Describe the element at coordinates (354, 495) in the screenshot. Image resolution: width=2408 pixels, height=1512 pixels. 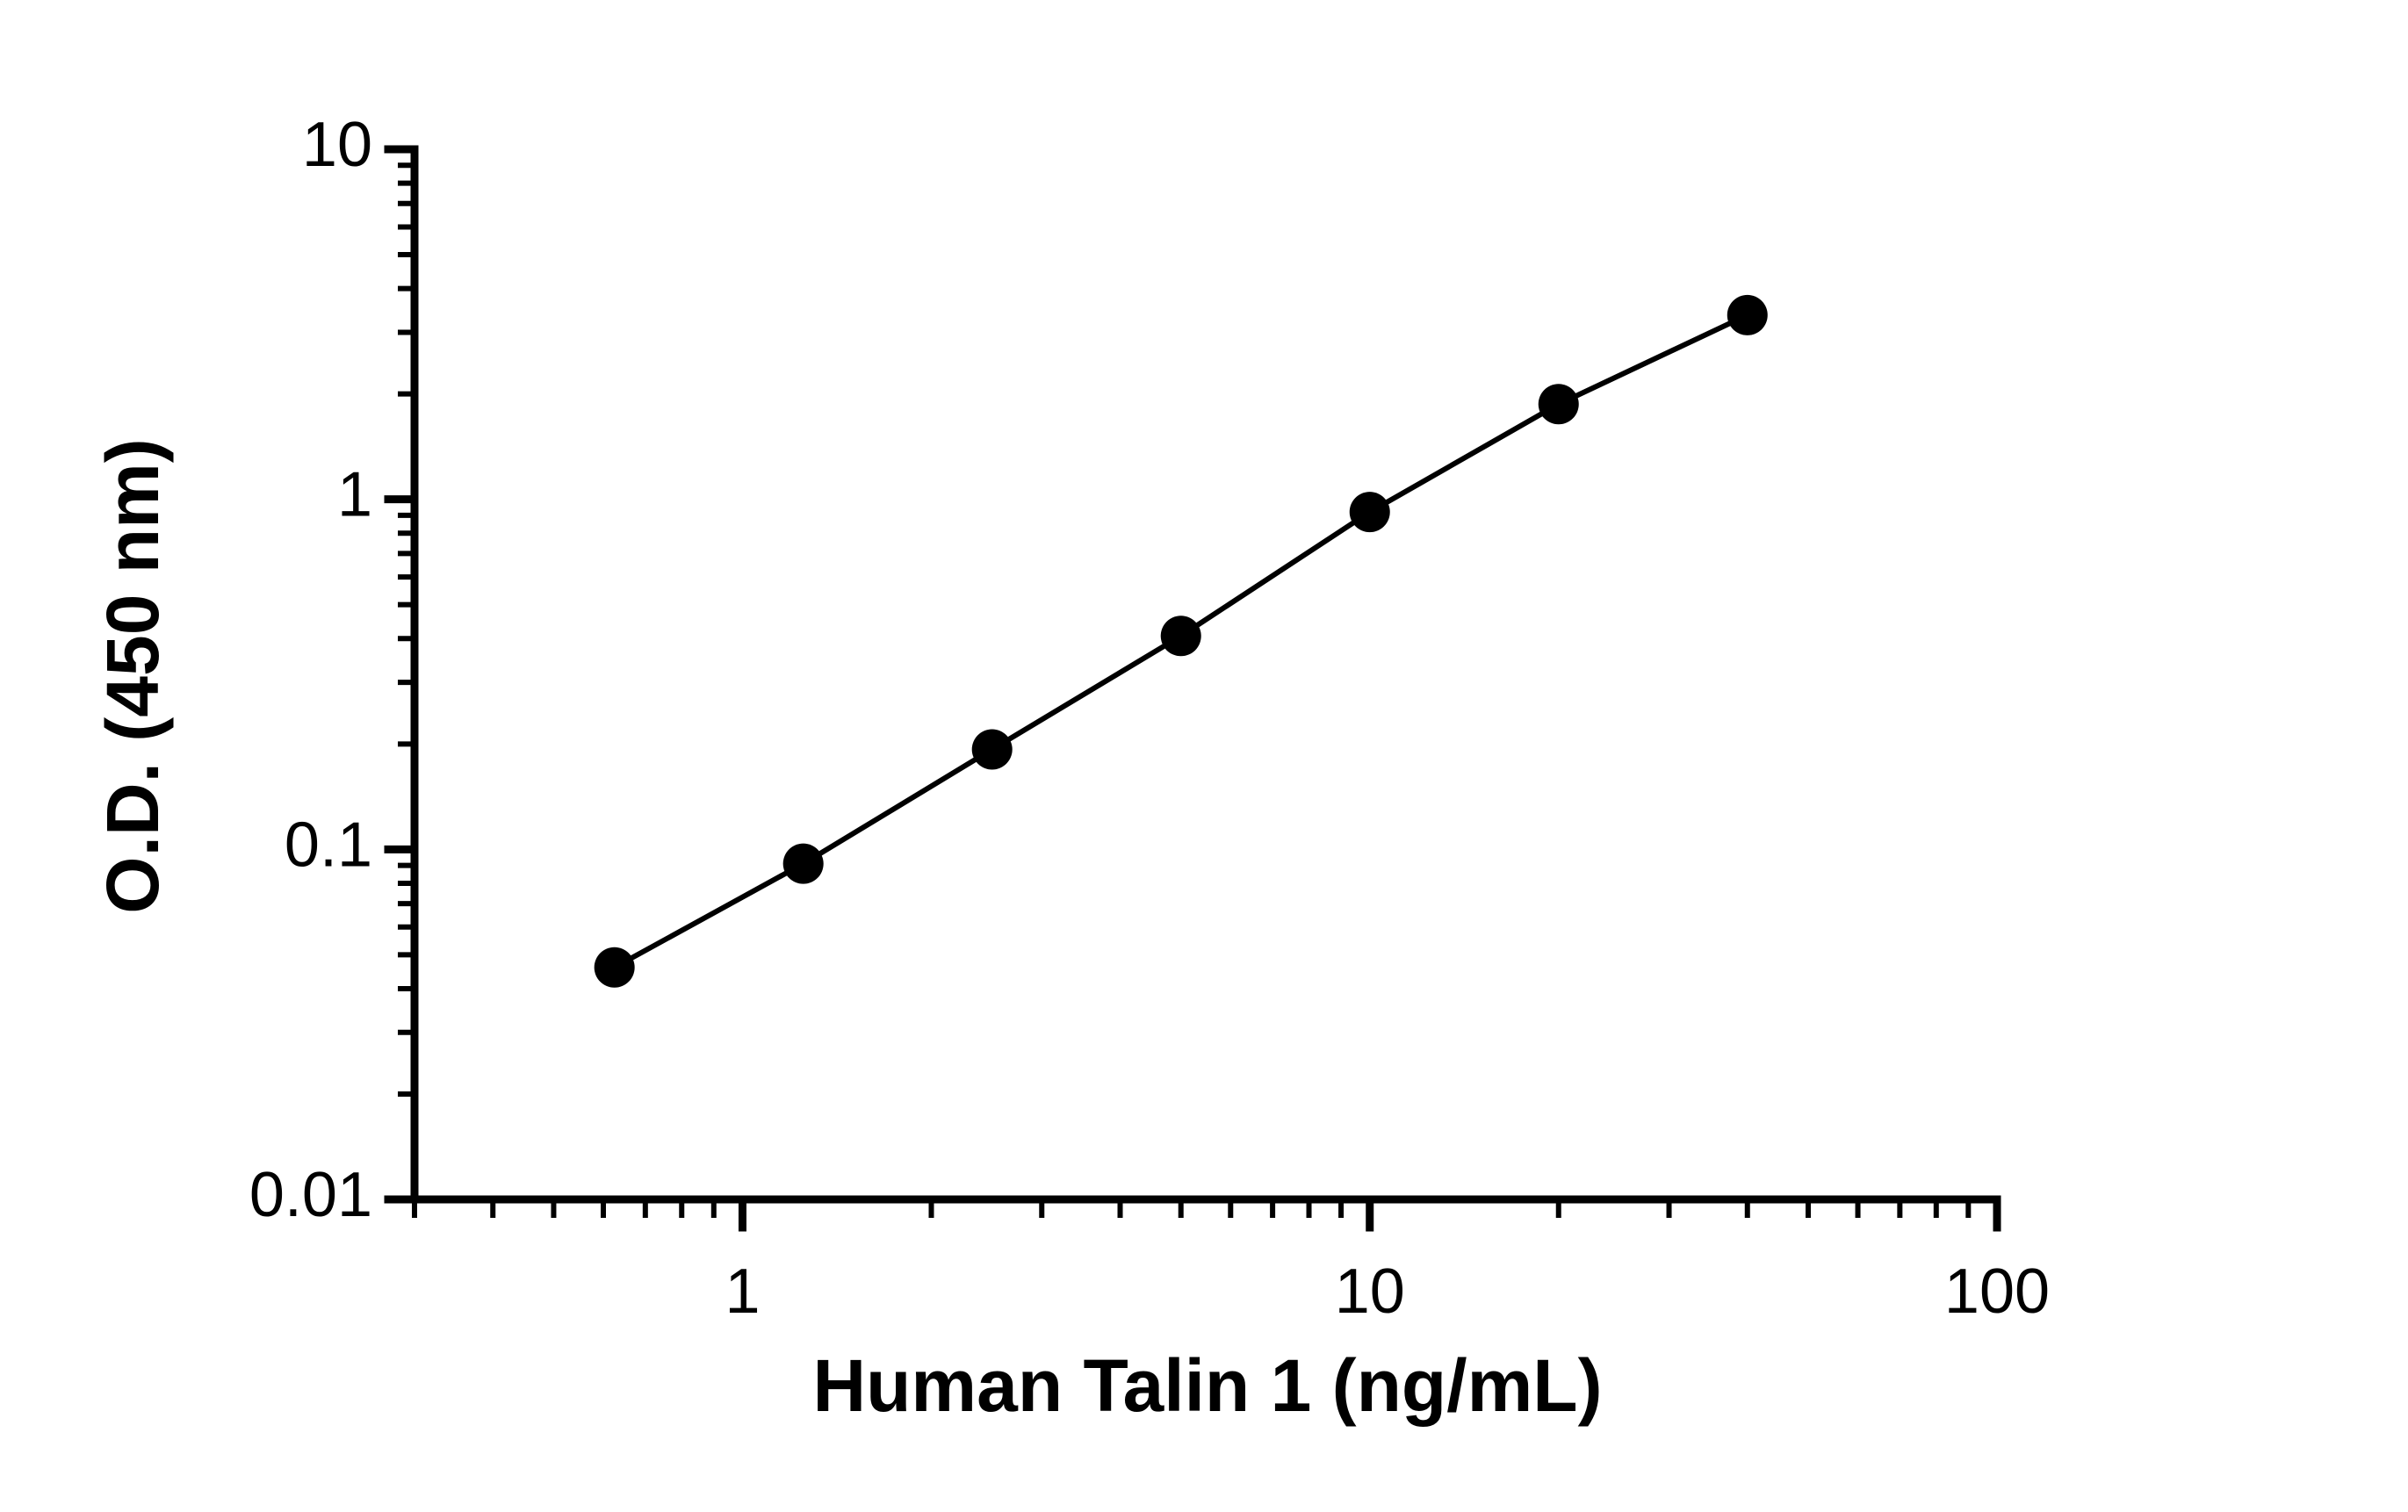
I see `y-tick-label: 1` at that location.